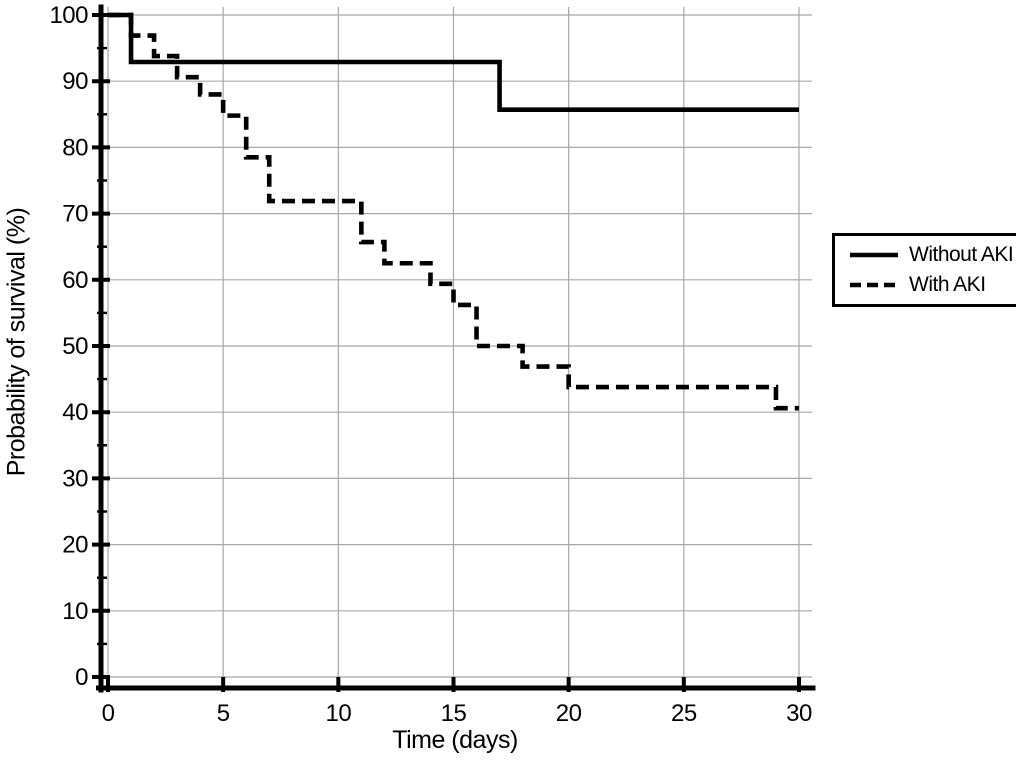  What do you see at coordinates (874, 255) in the screenshot?
I see `legend-swatch-solid-line` at bounding box center [874, 255].